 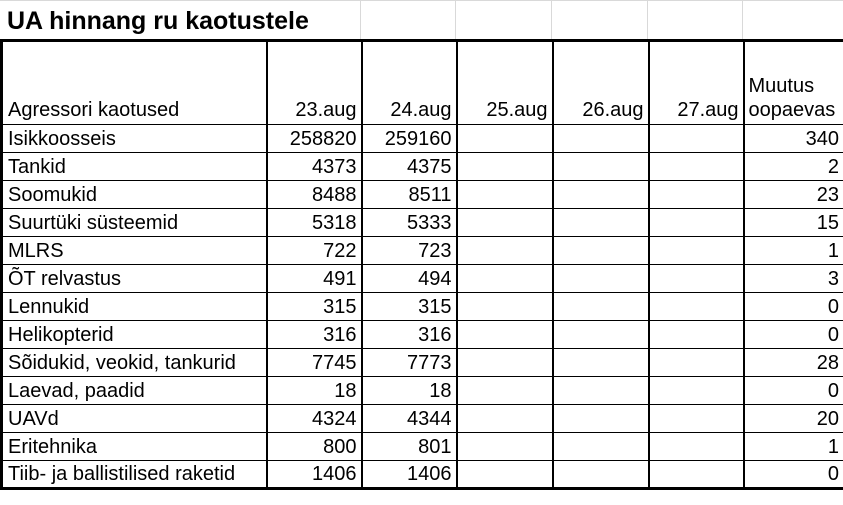 I want to click on header-cell-losses: Agressori kaotused, so click(x=134, y=82).